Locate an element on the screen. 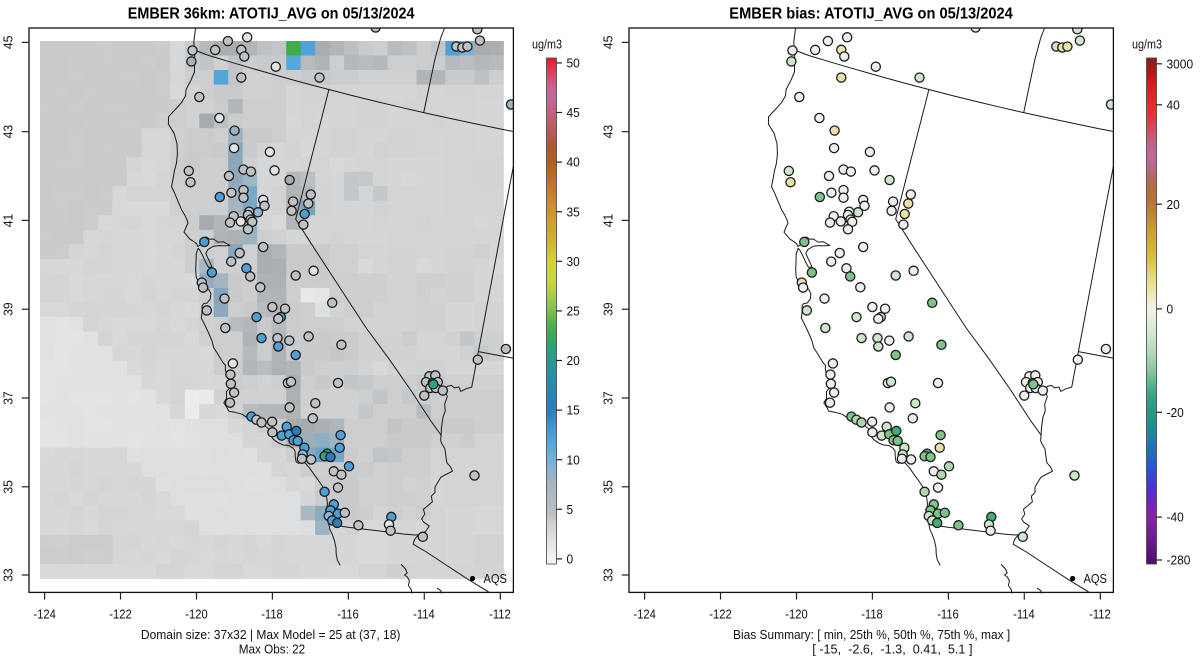 The width and height of the screenshot is (1200, 672). svg-text: 30 is located at coordinates (573, 261).